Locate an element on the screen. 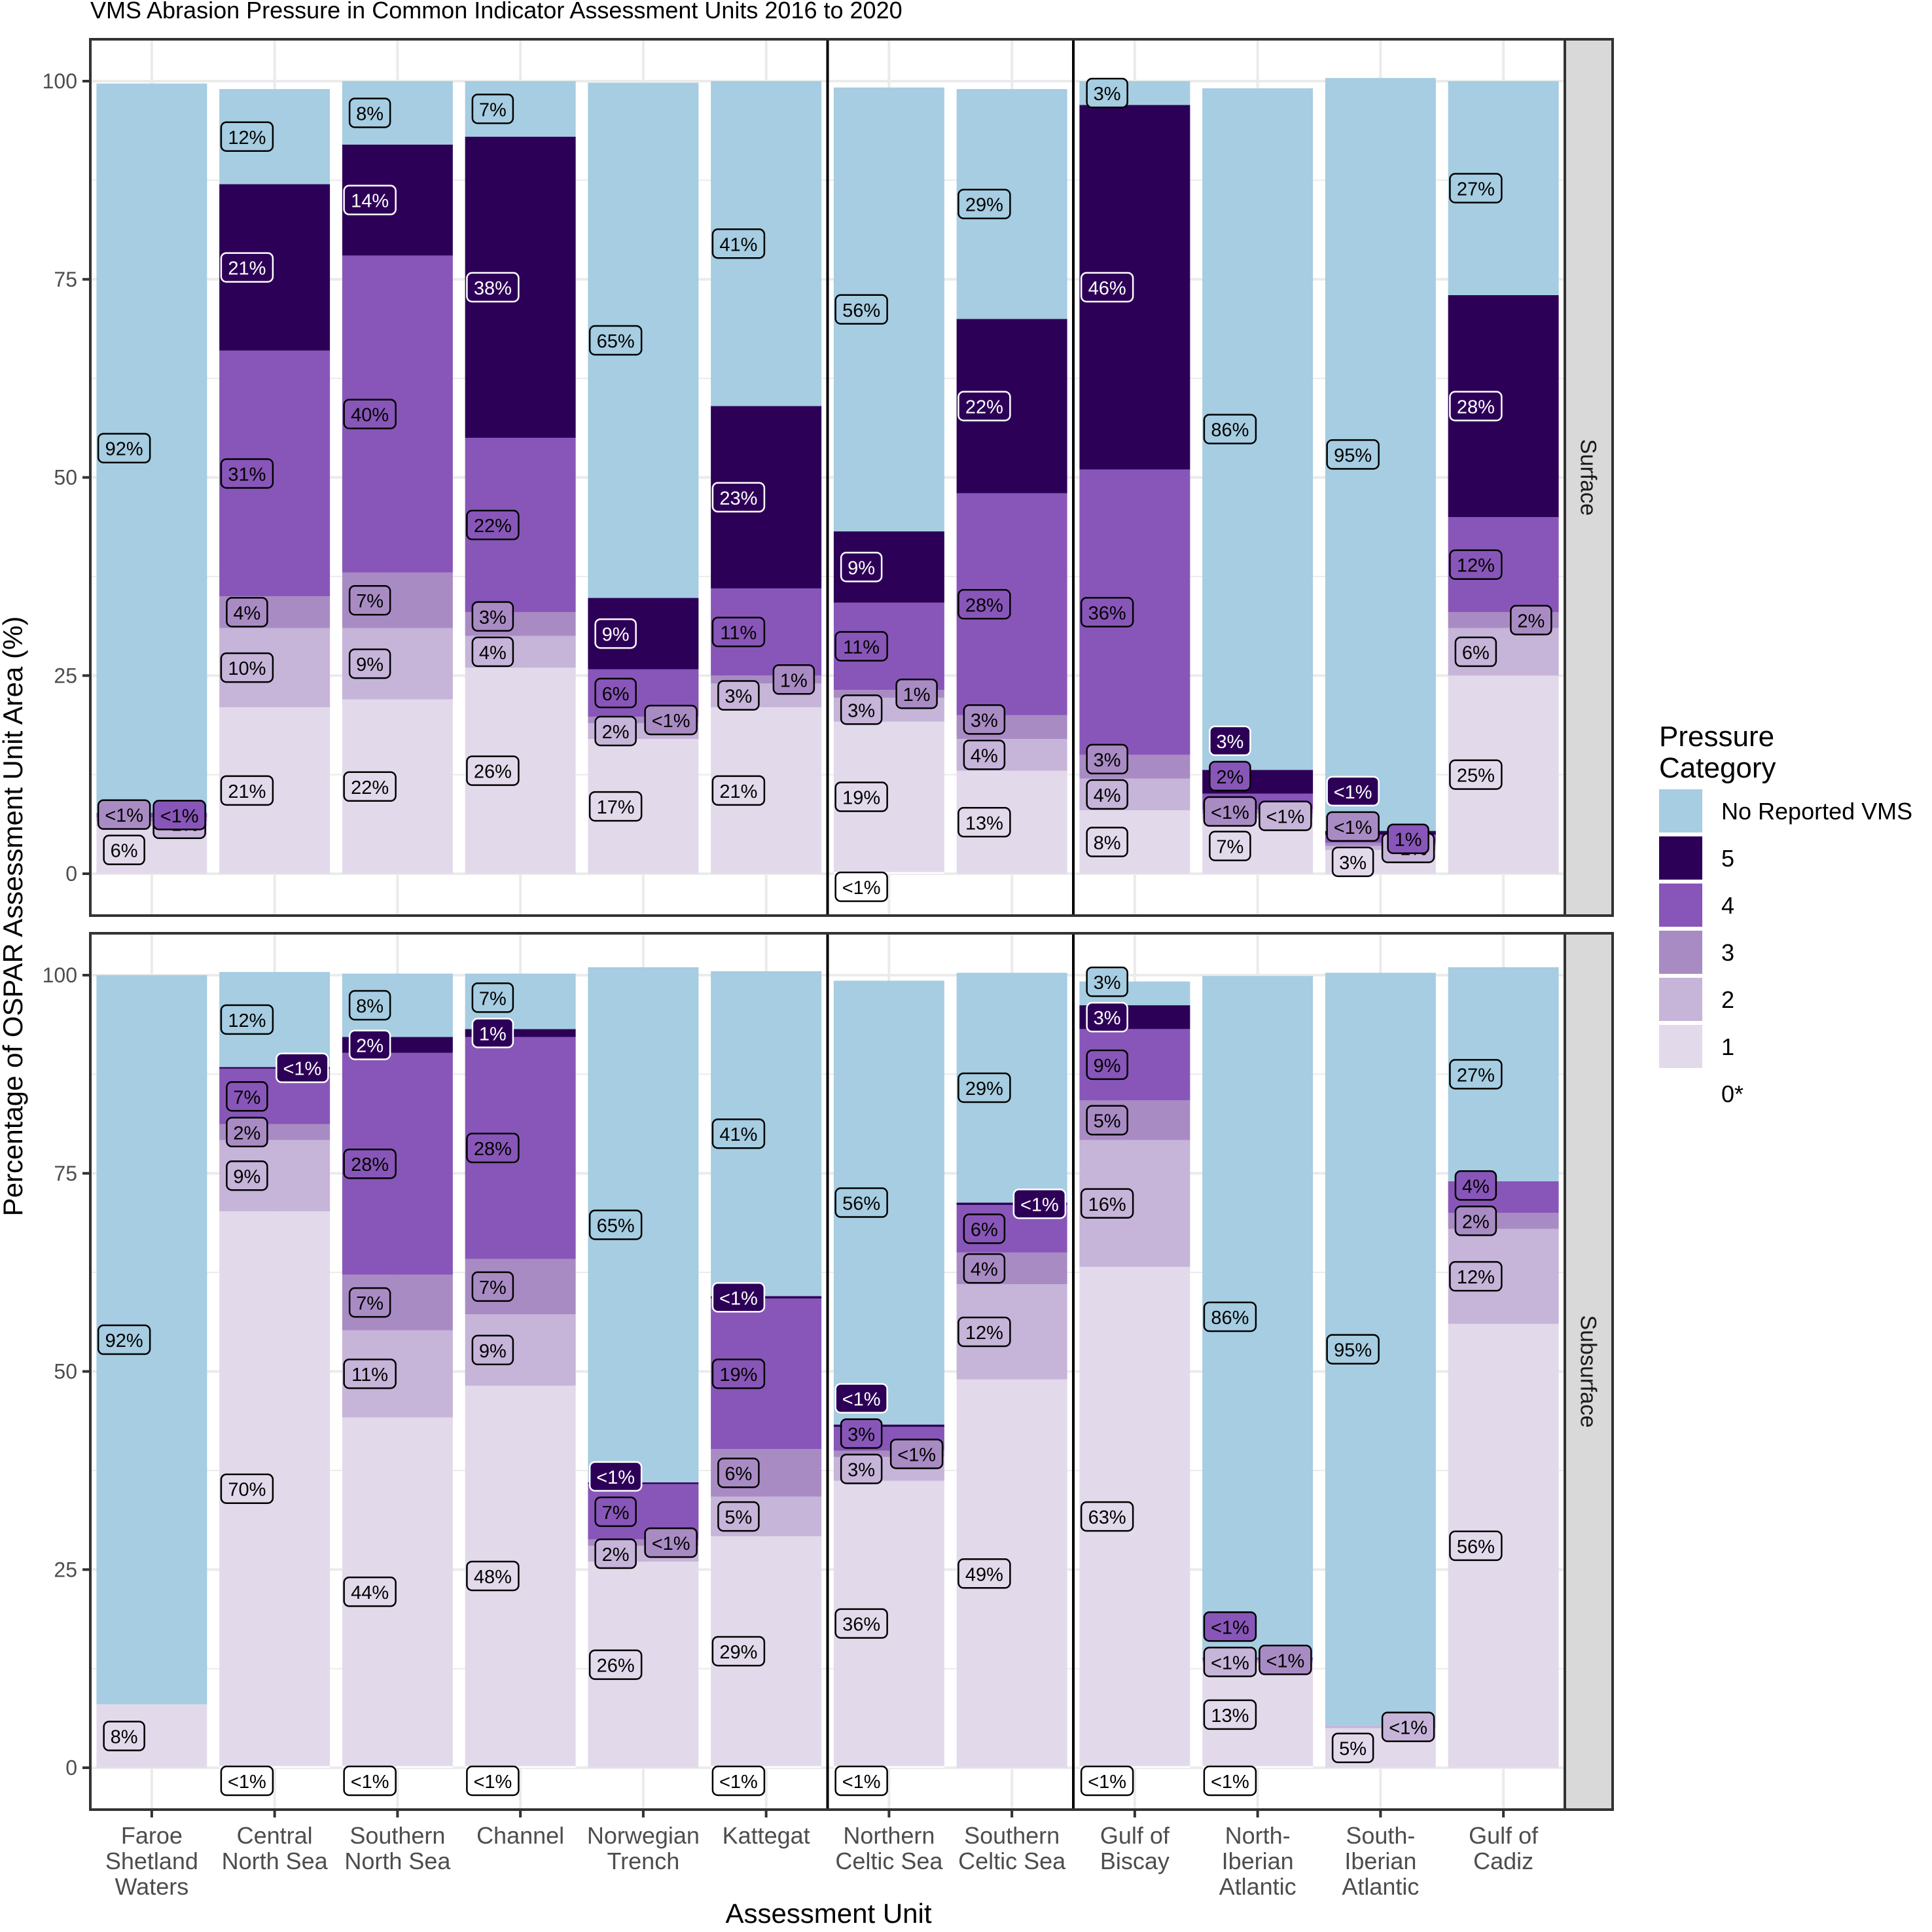 This screenshot has width=1932, height=1932. y-tick-label: 25 is located at coordinates (65, 675).